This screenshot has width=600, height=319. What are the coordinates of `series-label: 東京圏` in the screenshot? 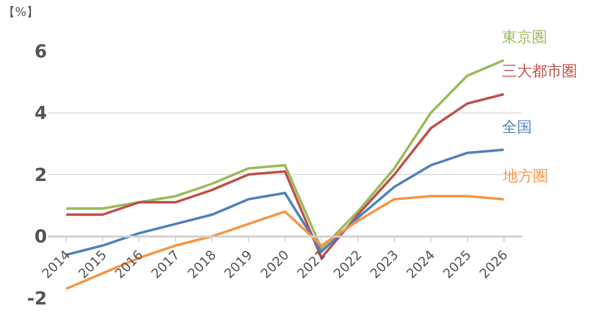 It's located at (524, 37).